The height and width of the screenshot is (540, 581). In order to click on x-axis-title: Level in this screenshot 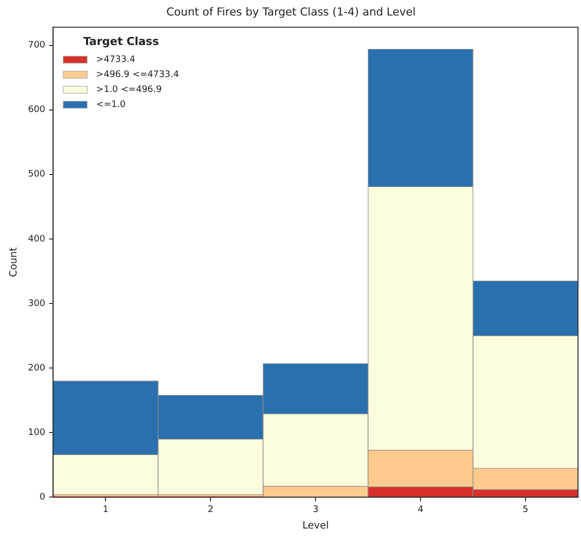, I will do `click(315, 526)`.